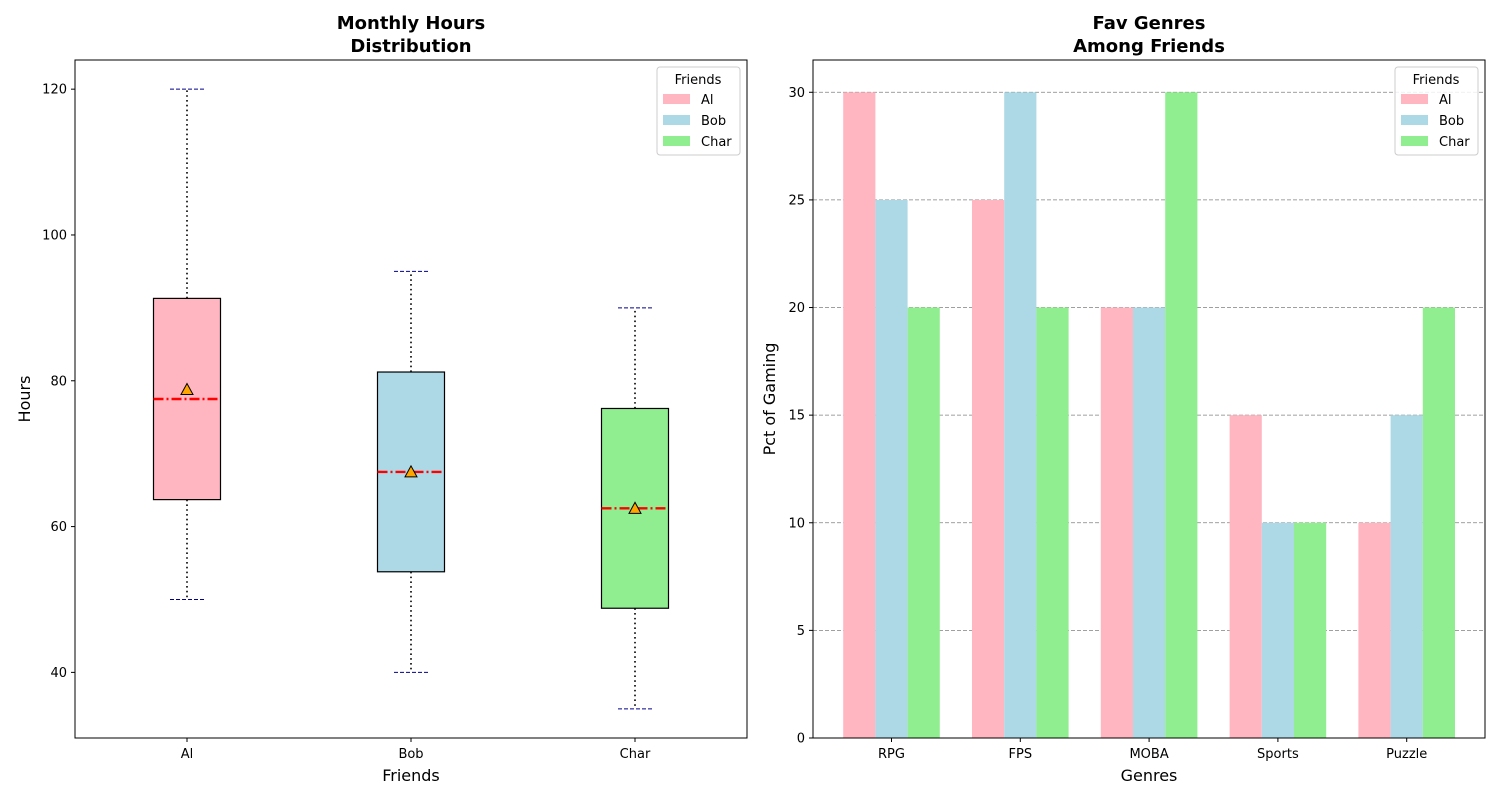 The image size is (1500, 800). I want to click on bar-y-tick-label: 10, so click(796, 523).